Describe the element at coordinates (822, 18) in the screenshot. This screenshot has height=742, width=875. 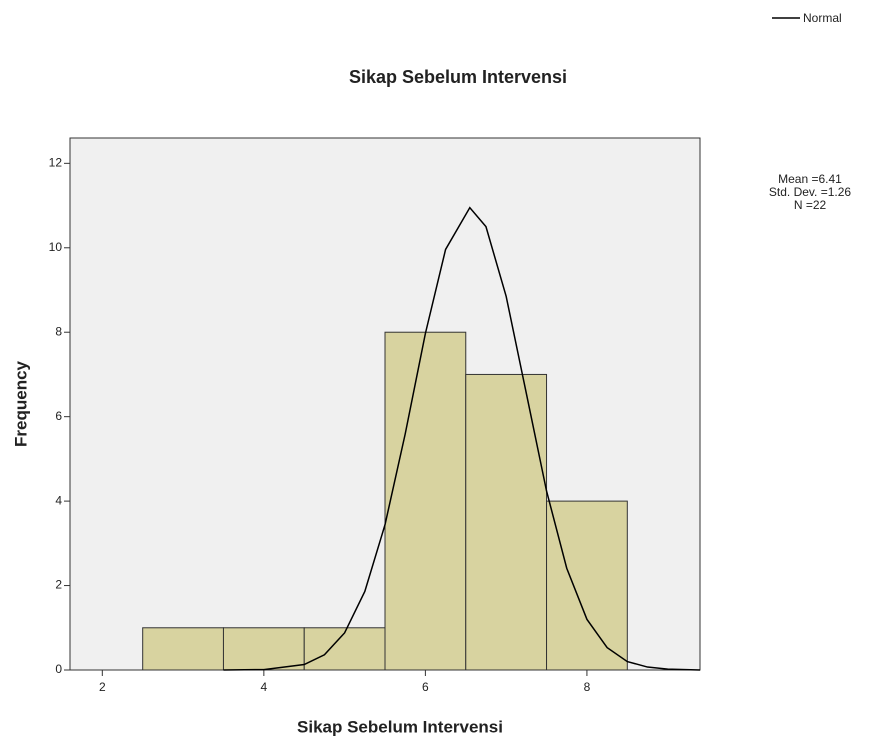
I see `legend-label: Normal` at that location.